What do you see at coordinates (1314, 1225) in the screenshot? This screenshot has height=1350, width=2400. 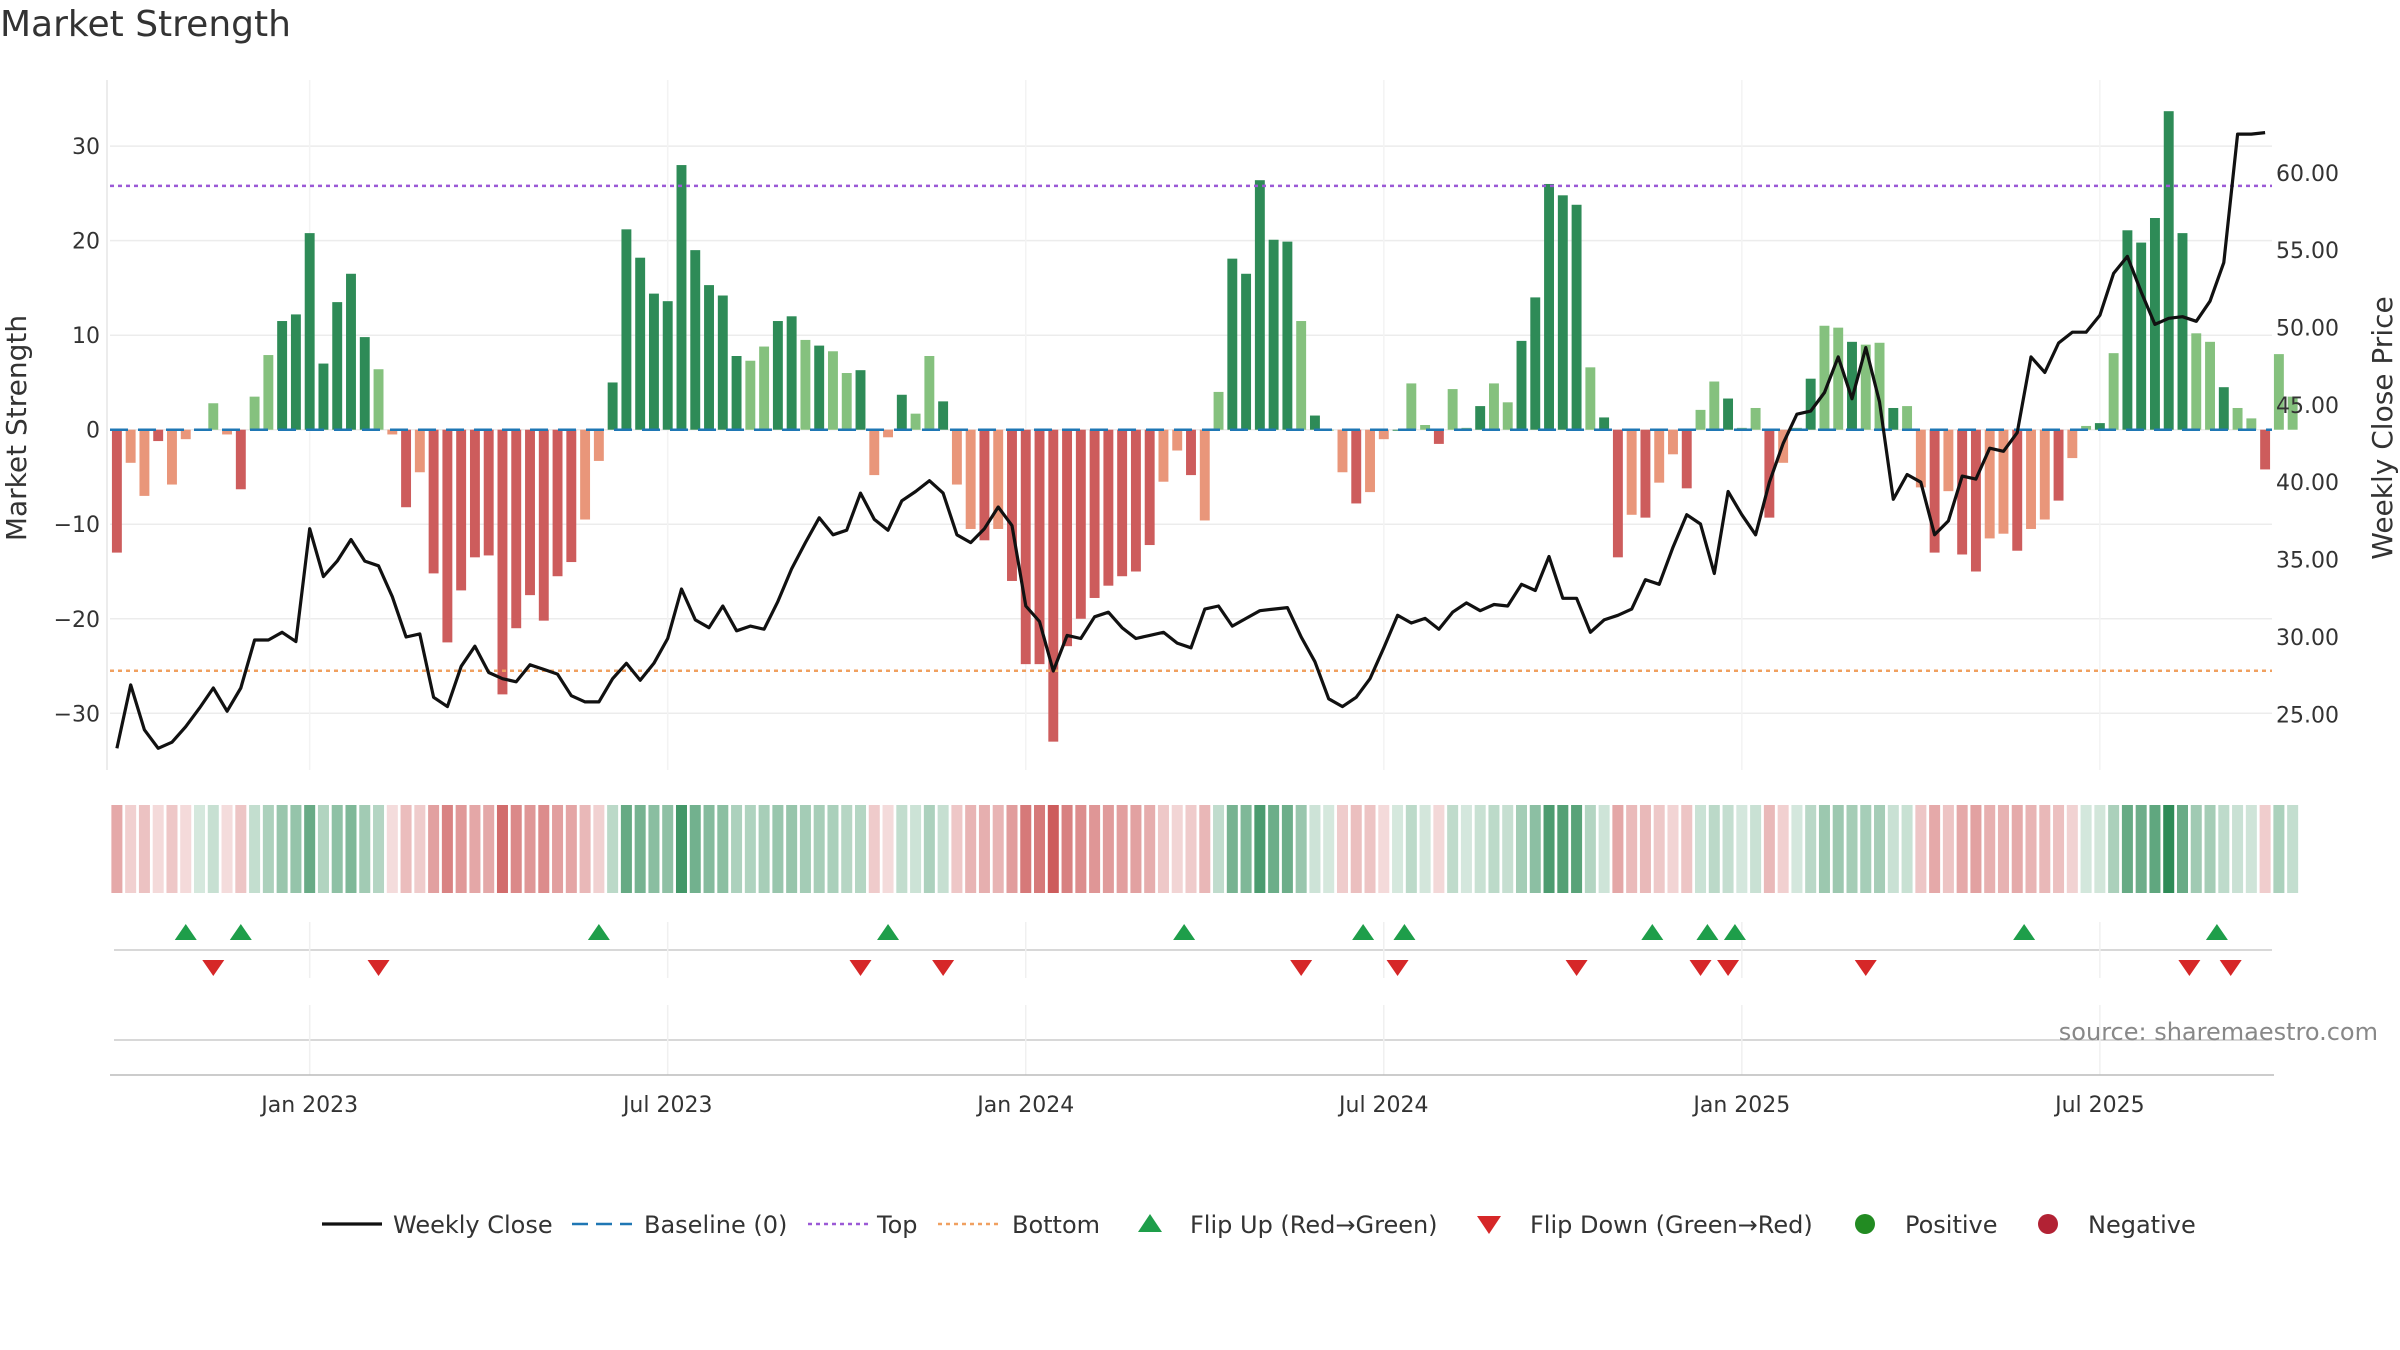 I see `legend-label: Flip Up (Red→Green)` at bounding box center [1314, 1225].